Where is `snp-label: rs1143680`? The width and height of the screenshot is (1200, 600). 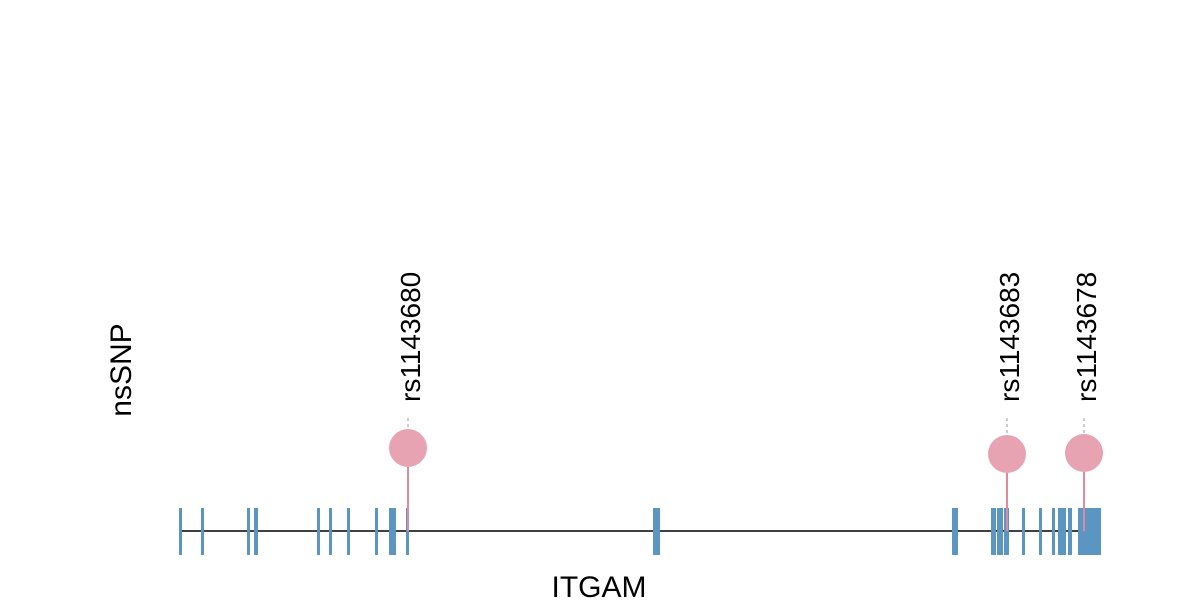 snp-label: rs1143680 is located at coordinates (410, 337).